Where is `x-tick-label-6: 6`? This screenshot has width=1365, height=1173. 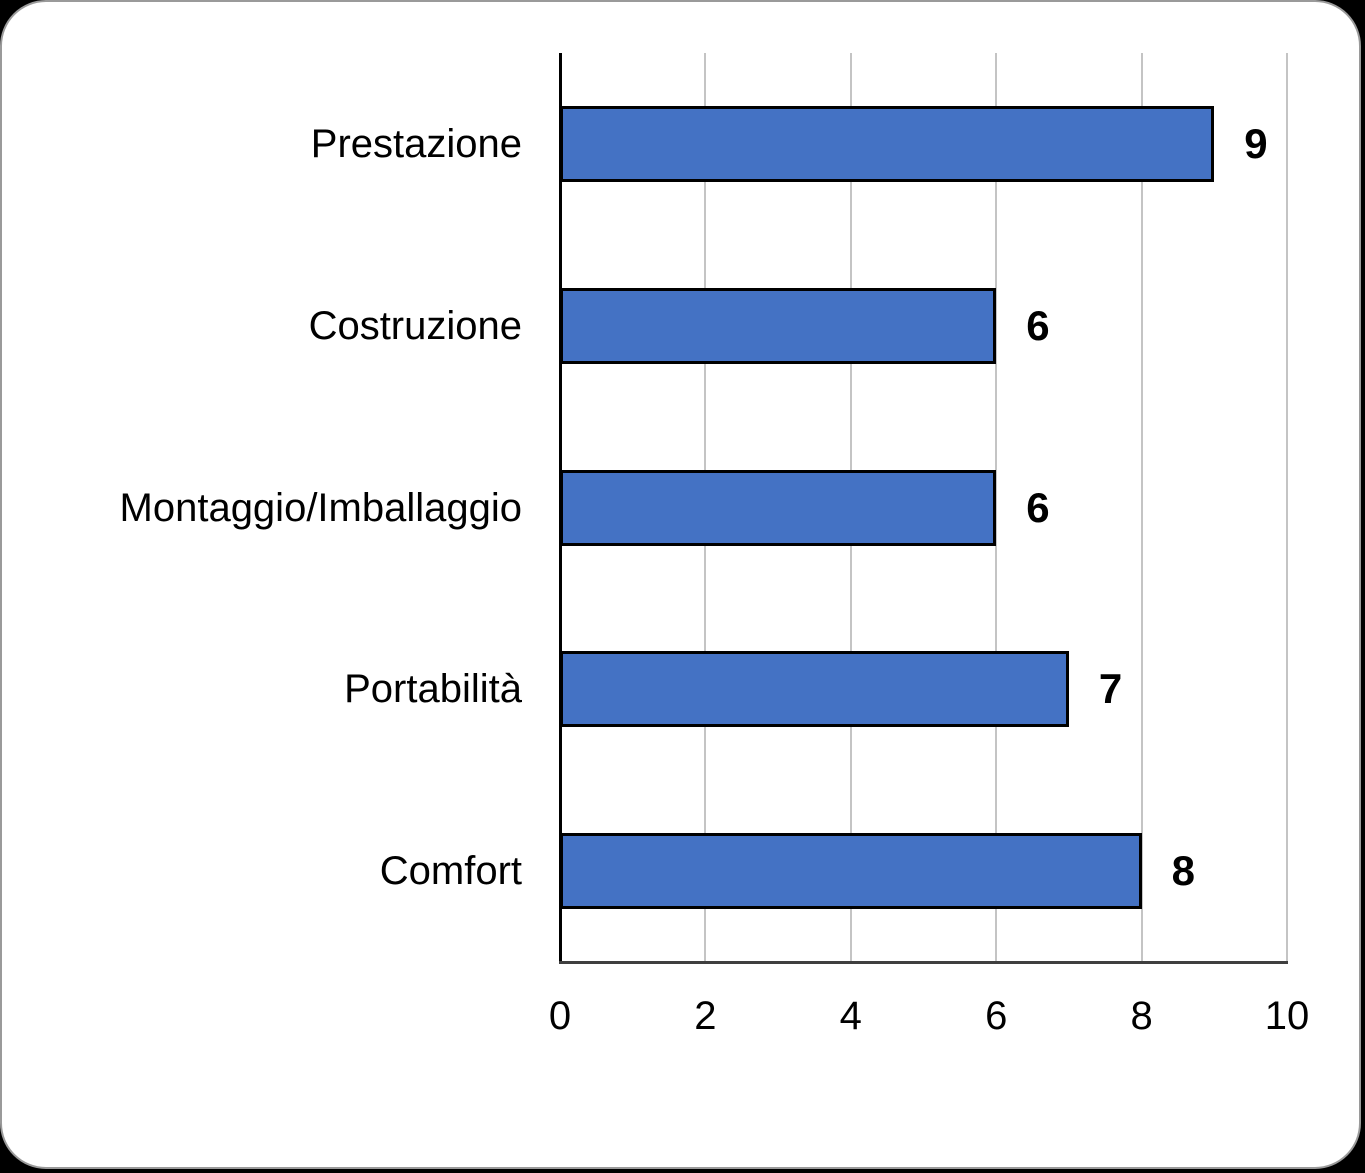
x-tick-label-6: 6 is located at coordinates (996, 1016).